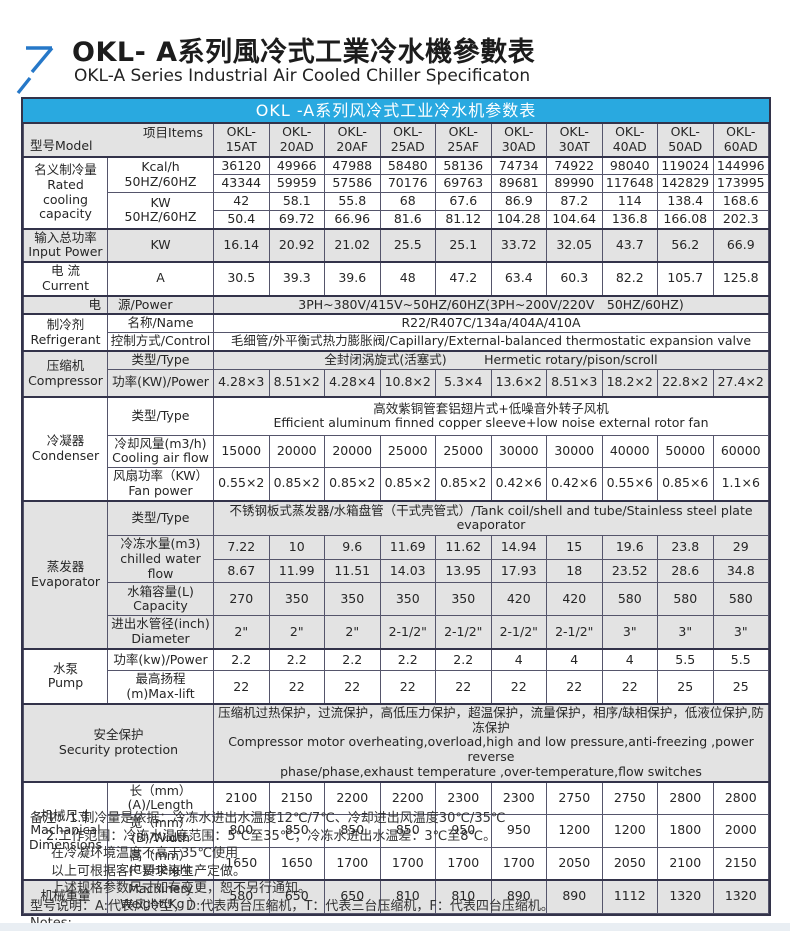  What do you see at coordinates (241, 383) in the screenshot?
I see `value-cell: 4.28×3` at bounding box center [241, 383].